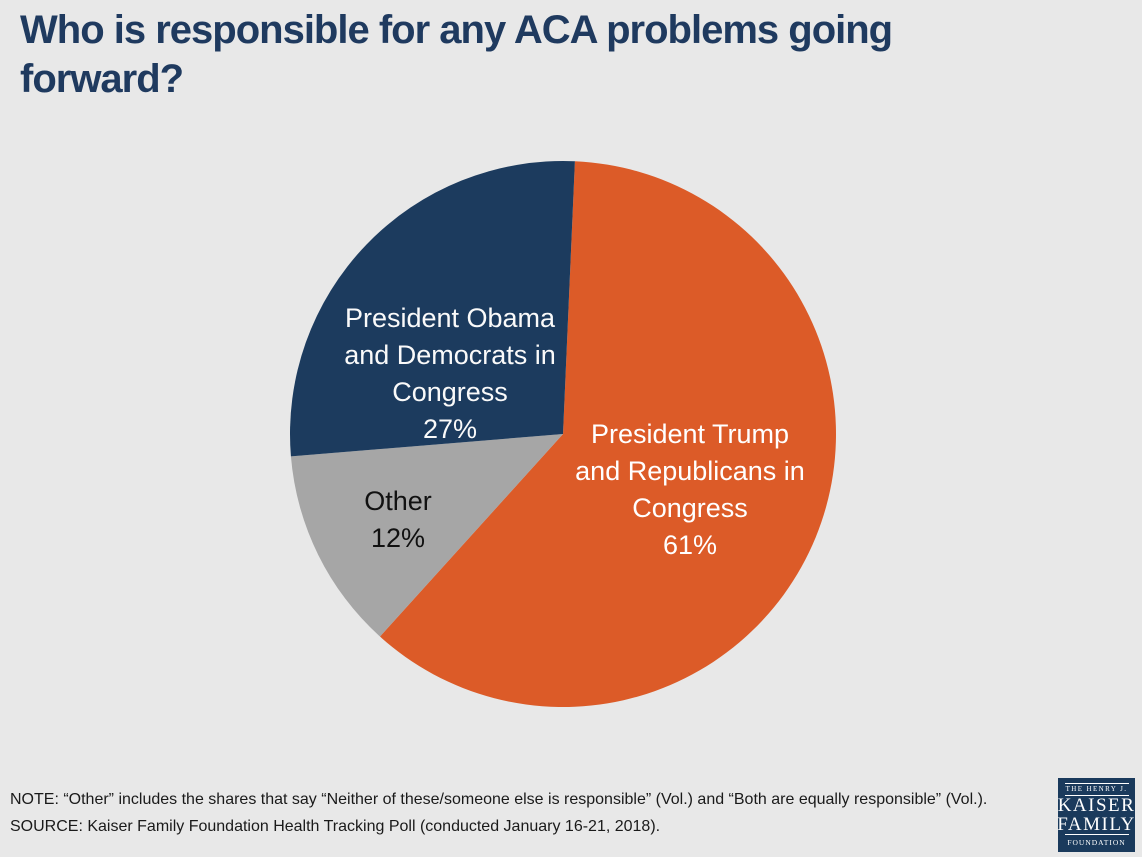  I want to click on logo-kaiser-text: KAISER, so click(1096, 805).